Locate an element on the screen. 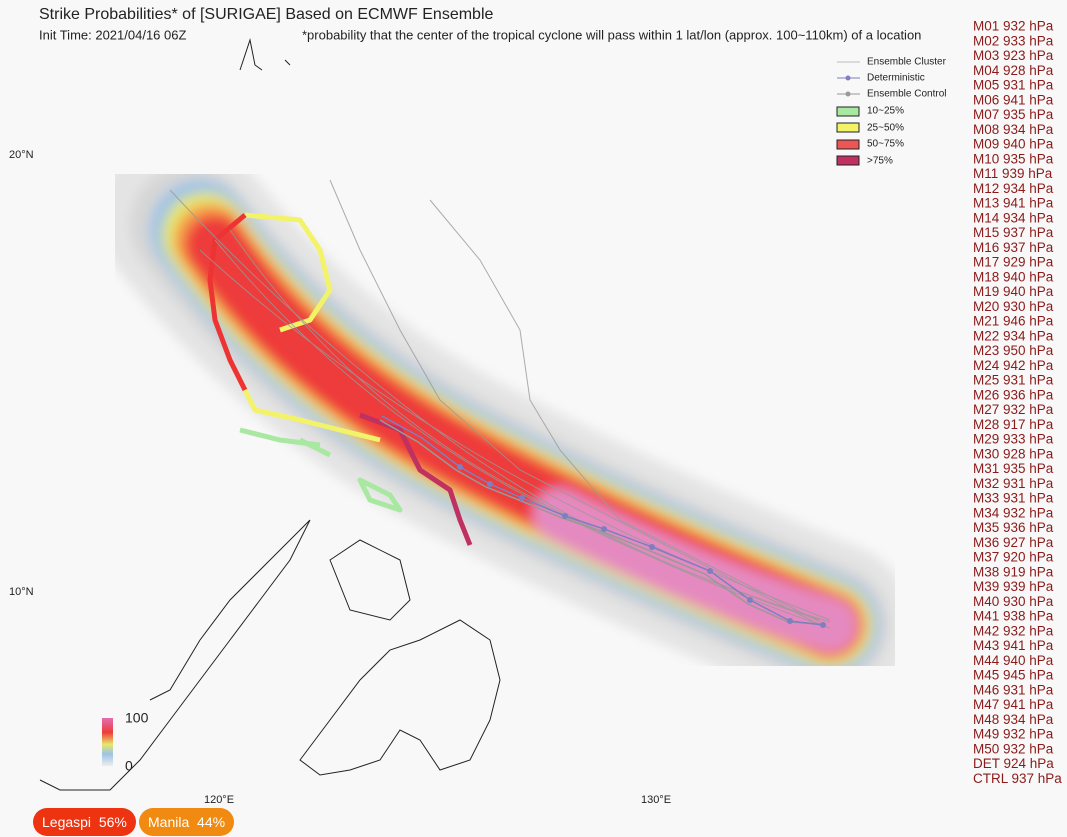 This screenshot has height=837, width=1067. deterministic-track is located at coordinates (602, 520).